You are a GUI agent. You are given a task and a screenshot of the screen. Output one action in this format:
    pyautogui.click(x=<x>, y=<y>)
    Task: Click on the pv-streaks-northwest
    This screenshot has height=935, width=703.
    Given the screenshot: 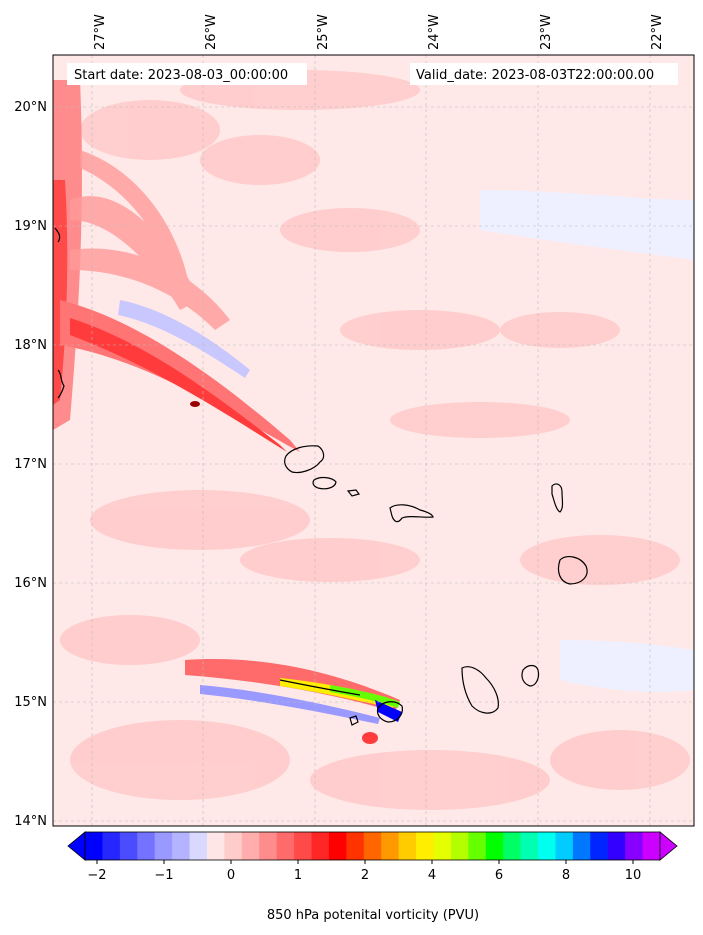 What is the action you would take?
    pyautogui.click(x=150, y=240)
    